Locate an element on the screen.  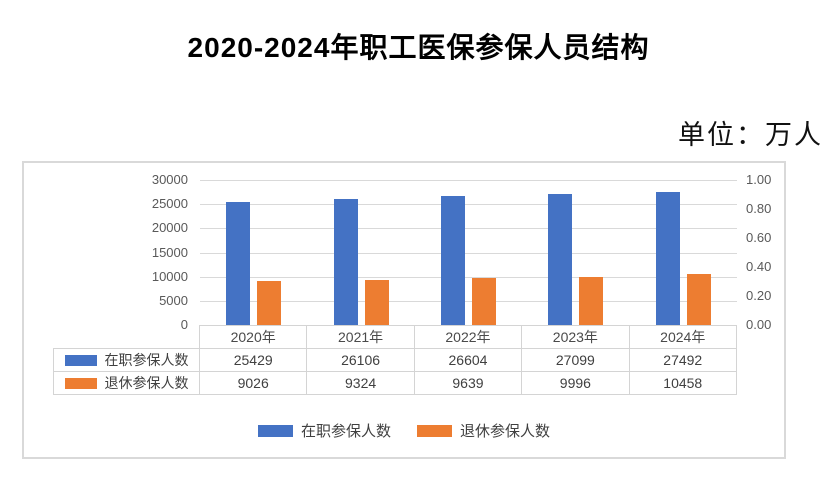
left-axis-tick: 5000 is located at coordinates (173, 300).